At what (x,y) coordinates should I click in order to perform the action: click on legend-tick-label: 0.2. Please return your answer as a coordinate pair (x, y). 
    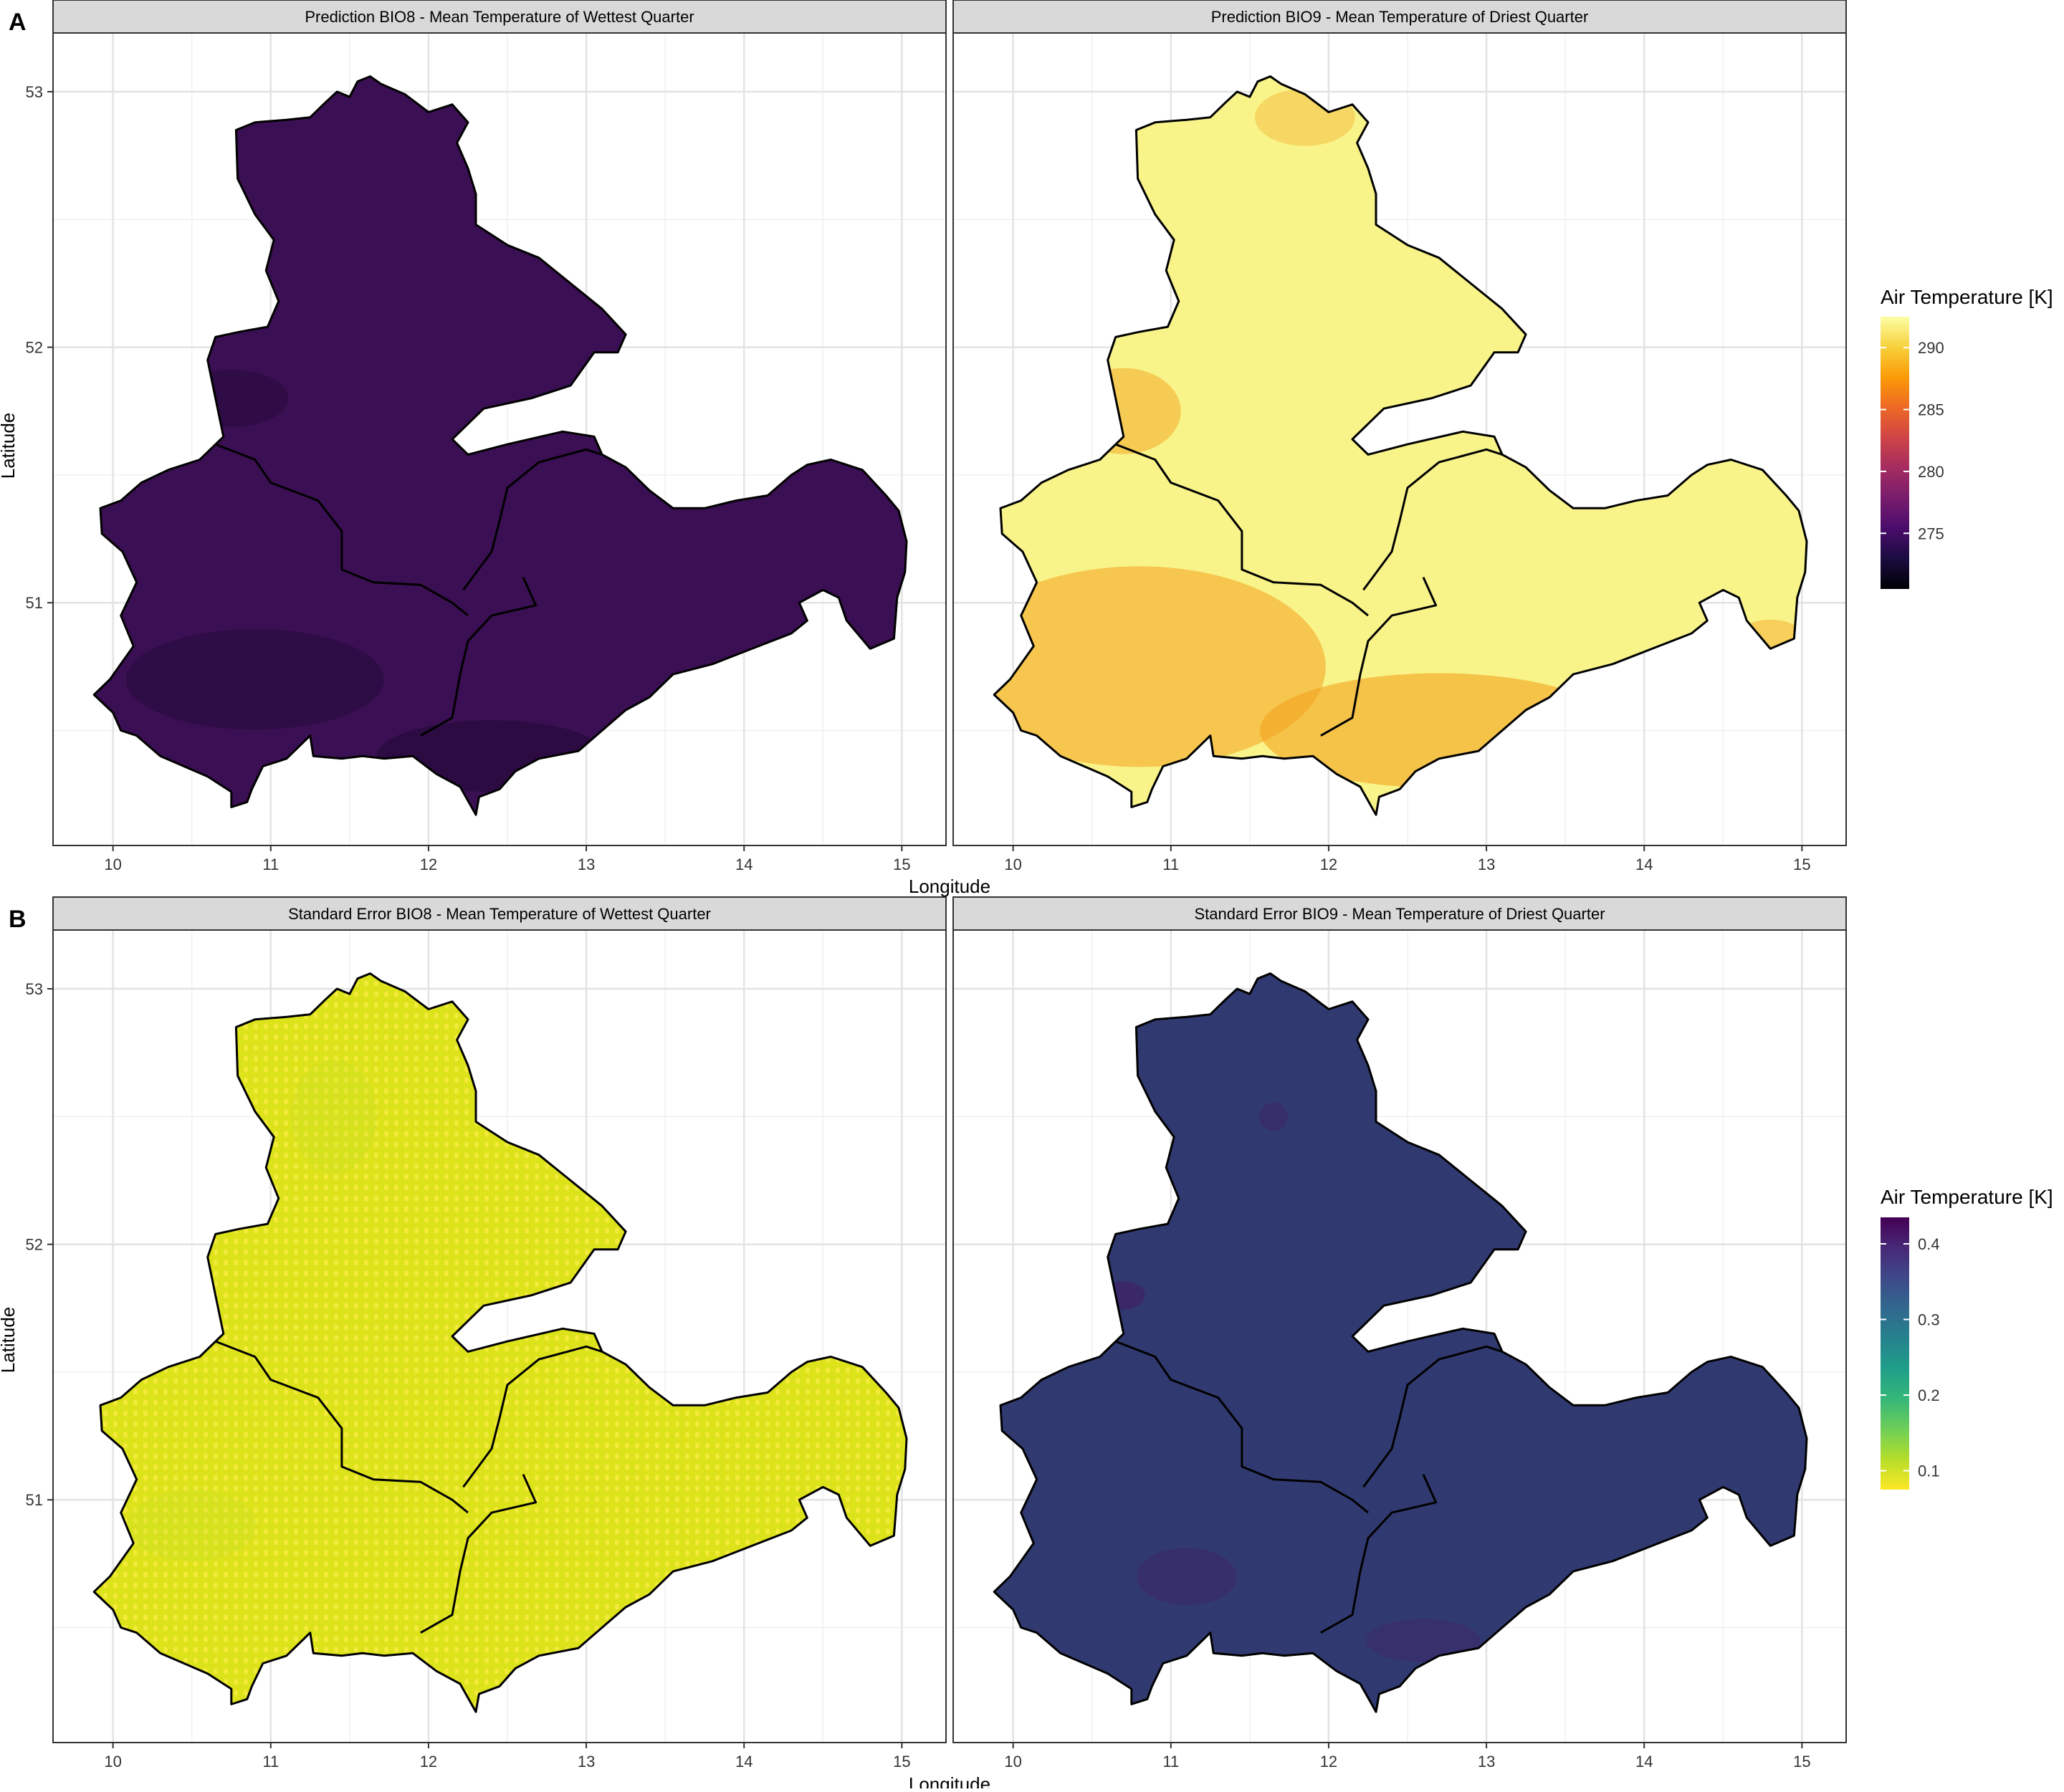
    Looking at the image, I should click on (1929, 1395).